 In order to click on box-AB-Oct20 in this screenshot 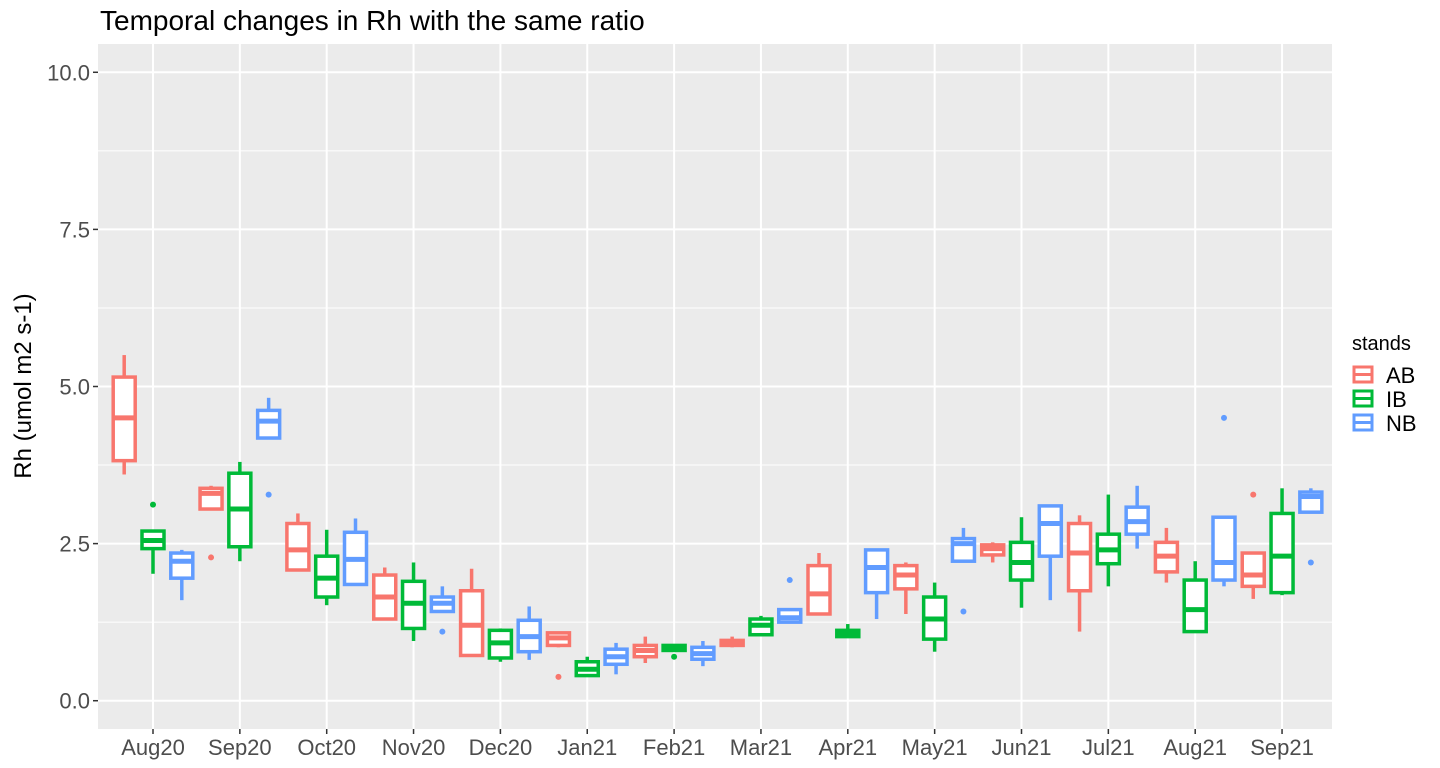, I will do `click(298, 542)`.